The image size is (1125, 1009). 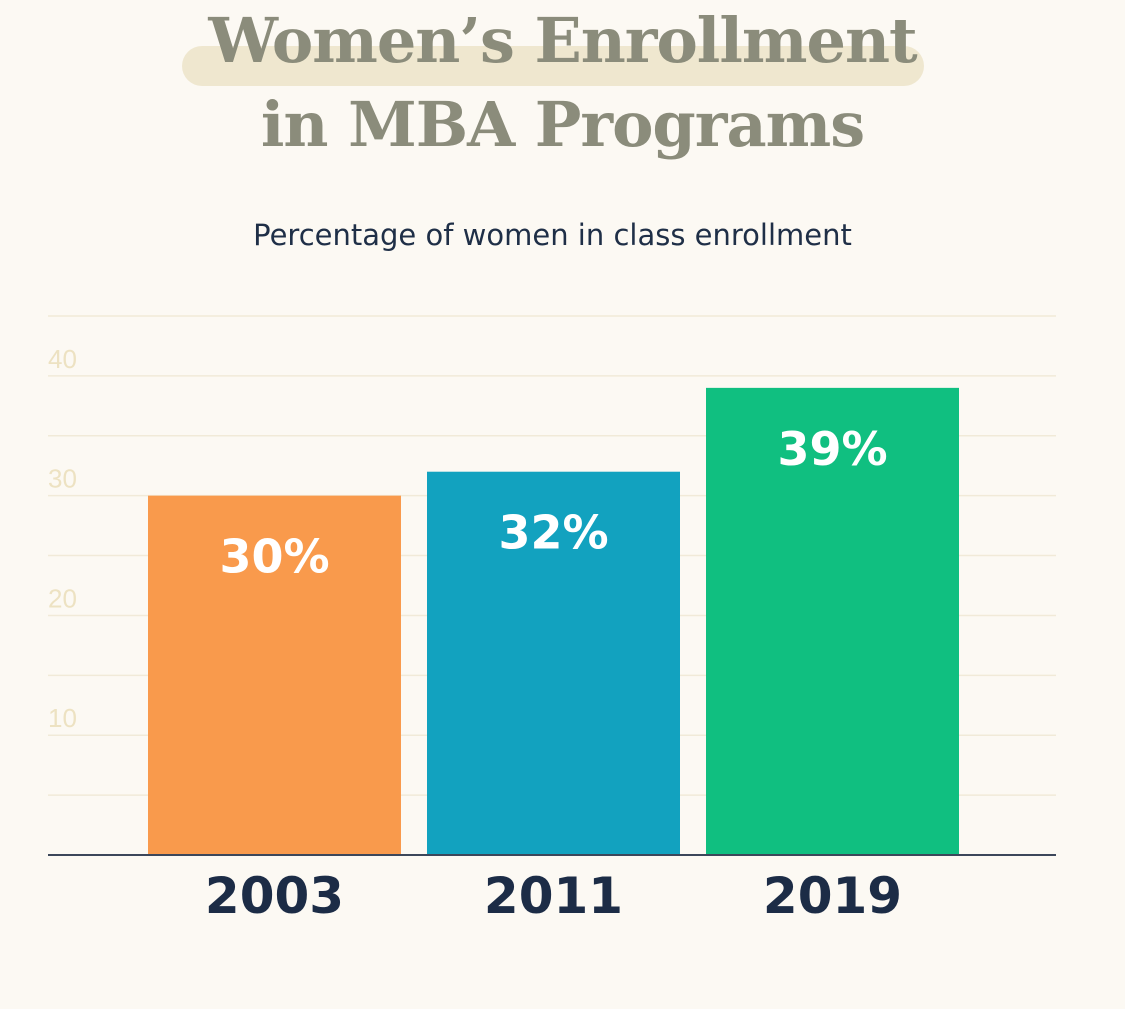 What do you see at coordinates (274, 675) in the screenshot?
I see `bar-2003` at bounding box center [274, 675].